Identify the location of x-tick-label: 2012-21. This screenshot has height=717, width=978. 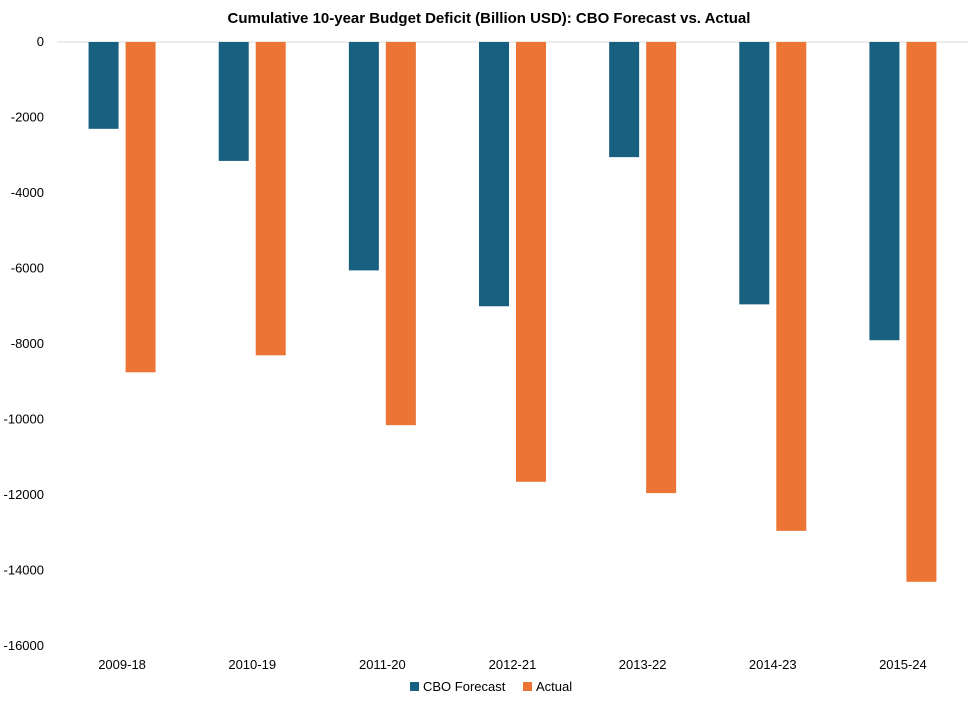
(513, 664).